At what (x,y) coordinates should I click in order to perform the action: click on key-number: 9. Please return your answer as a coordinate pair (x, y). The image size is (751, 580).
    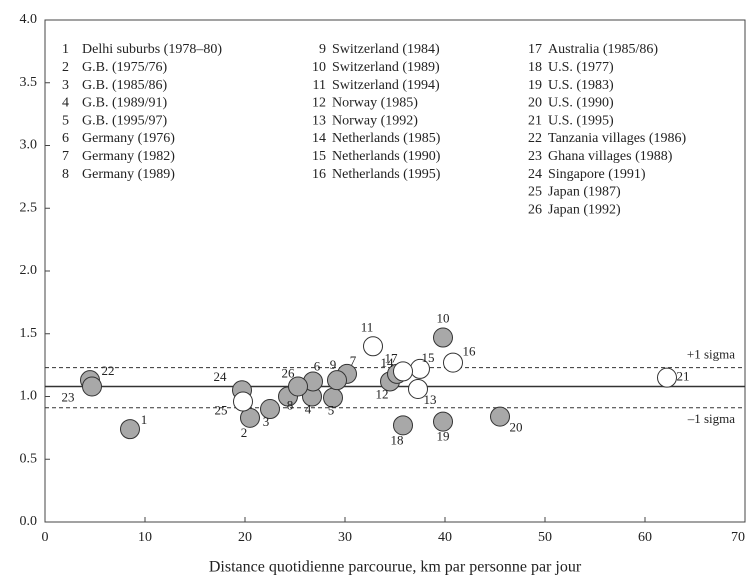
    Looking at the image, I should click on (322, 49).